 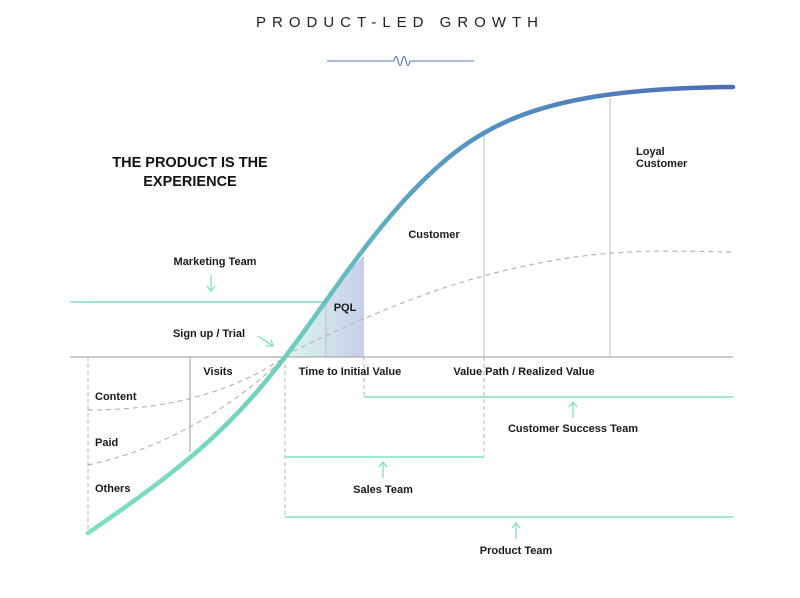 I want to click on label-sales-team: Sales Team, so click(x=383, y=490).